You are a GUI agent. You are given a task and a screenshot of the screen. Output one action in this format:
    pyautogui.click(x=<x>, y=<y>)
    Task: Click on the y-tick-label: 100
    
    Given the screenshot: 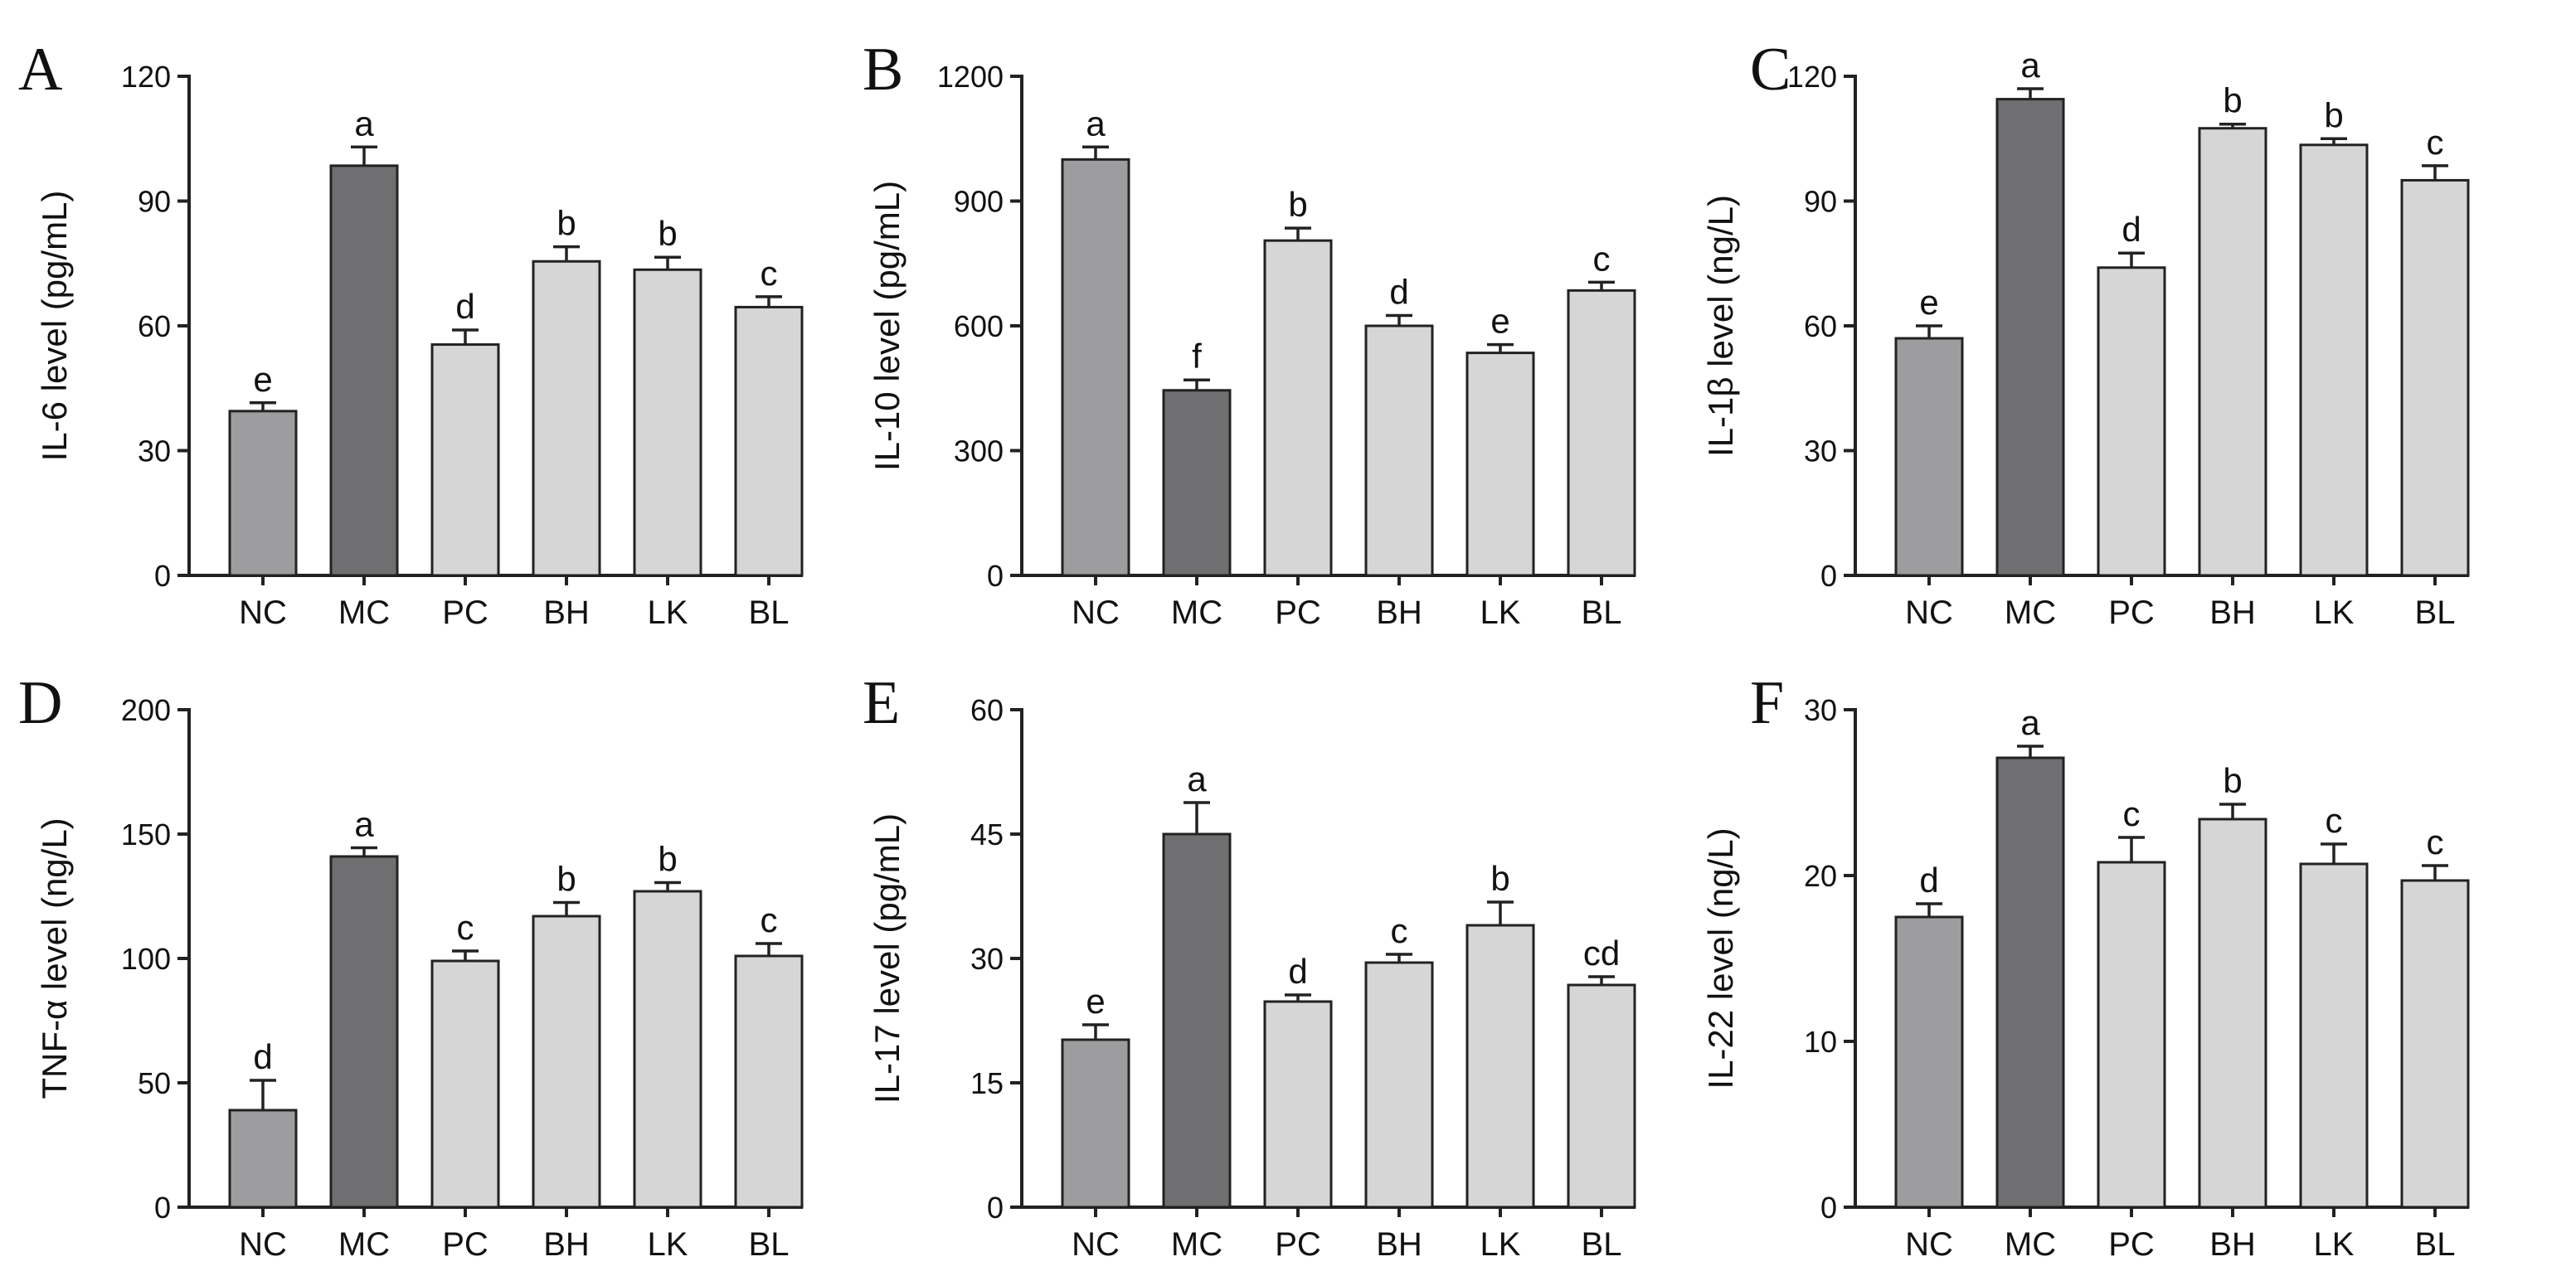 What is the action you would take?
    pyautogui.click(x=146, y=959)
    